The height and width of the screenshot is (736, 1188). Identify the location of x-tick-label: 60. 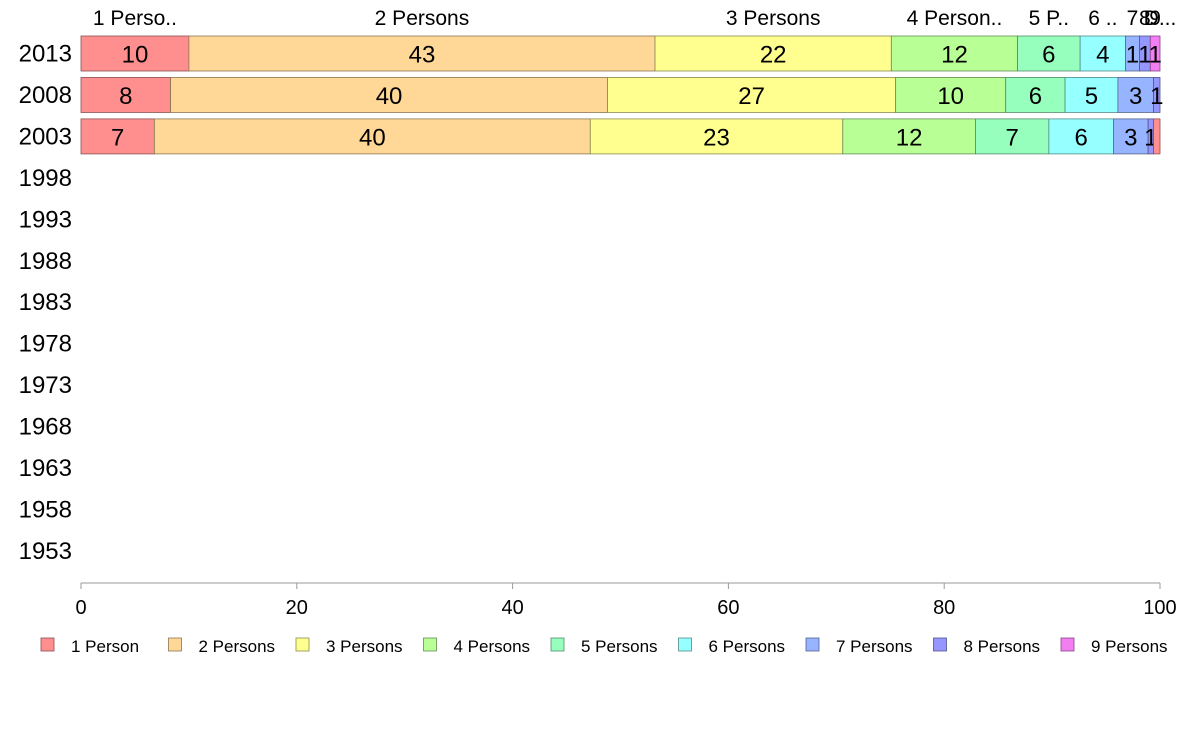
(728, 608).